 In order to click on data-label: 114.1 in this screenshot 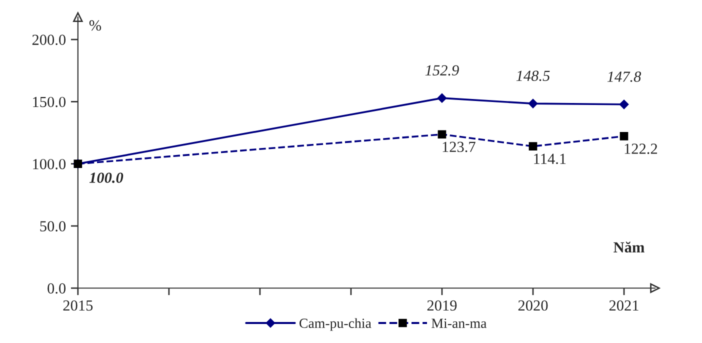, I will do `click(550, 159)`.